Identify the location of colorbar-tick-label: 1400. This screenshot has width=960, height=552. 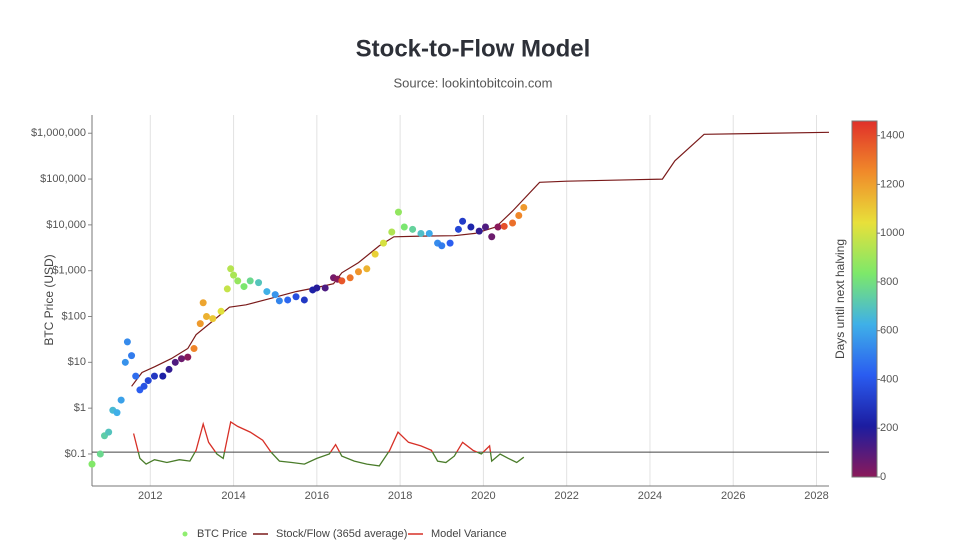
(892, 136).